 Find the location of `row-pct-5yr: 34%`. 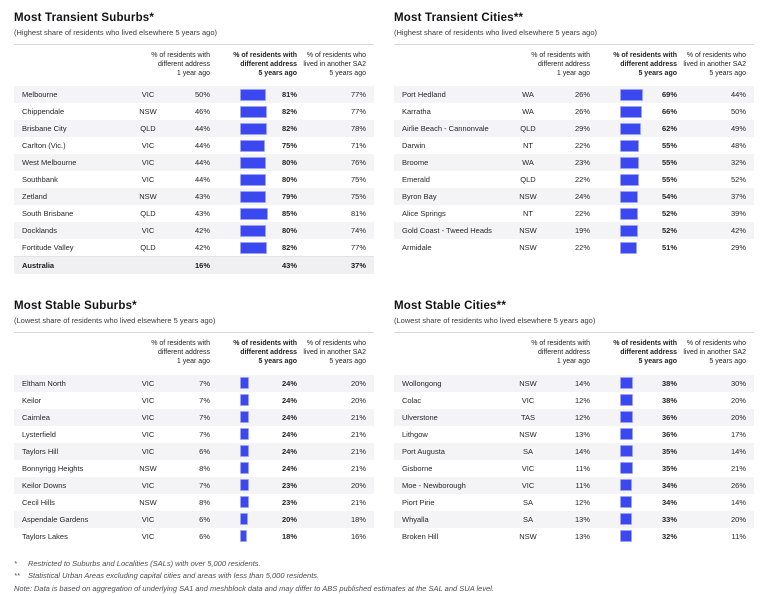

row-pct-5yr: 34% is located at coordinates (669, 502).